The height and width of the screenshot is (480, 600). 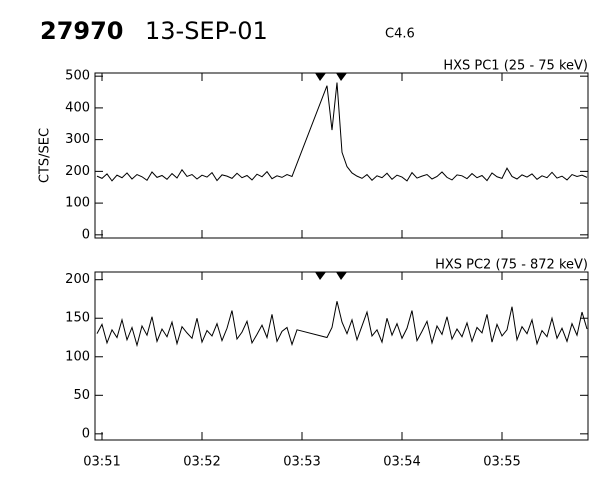 What do you see at coordinates (201, 462) in the screenshot?
I see `x-tick-label: 03:52` at bounding box center [201, 462].